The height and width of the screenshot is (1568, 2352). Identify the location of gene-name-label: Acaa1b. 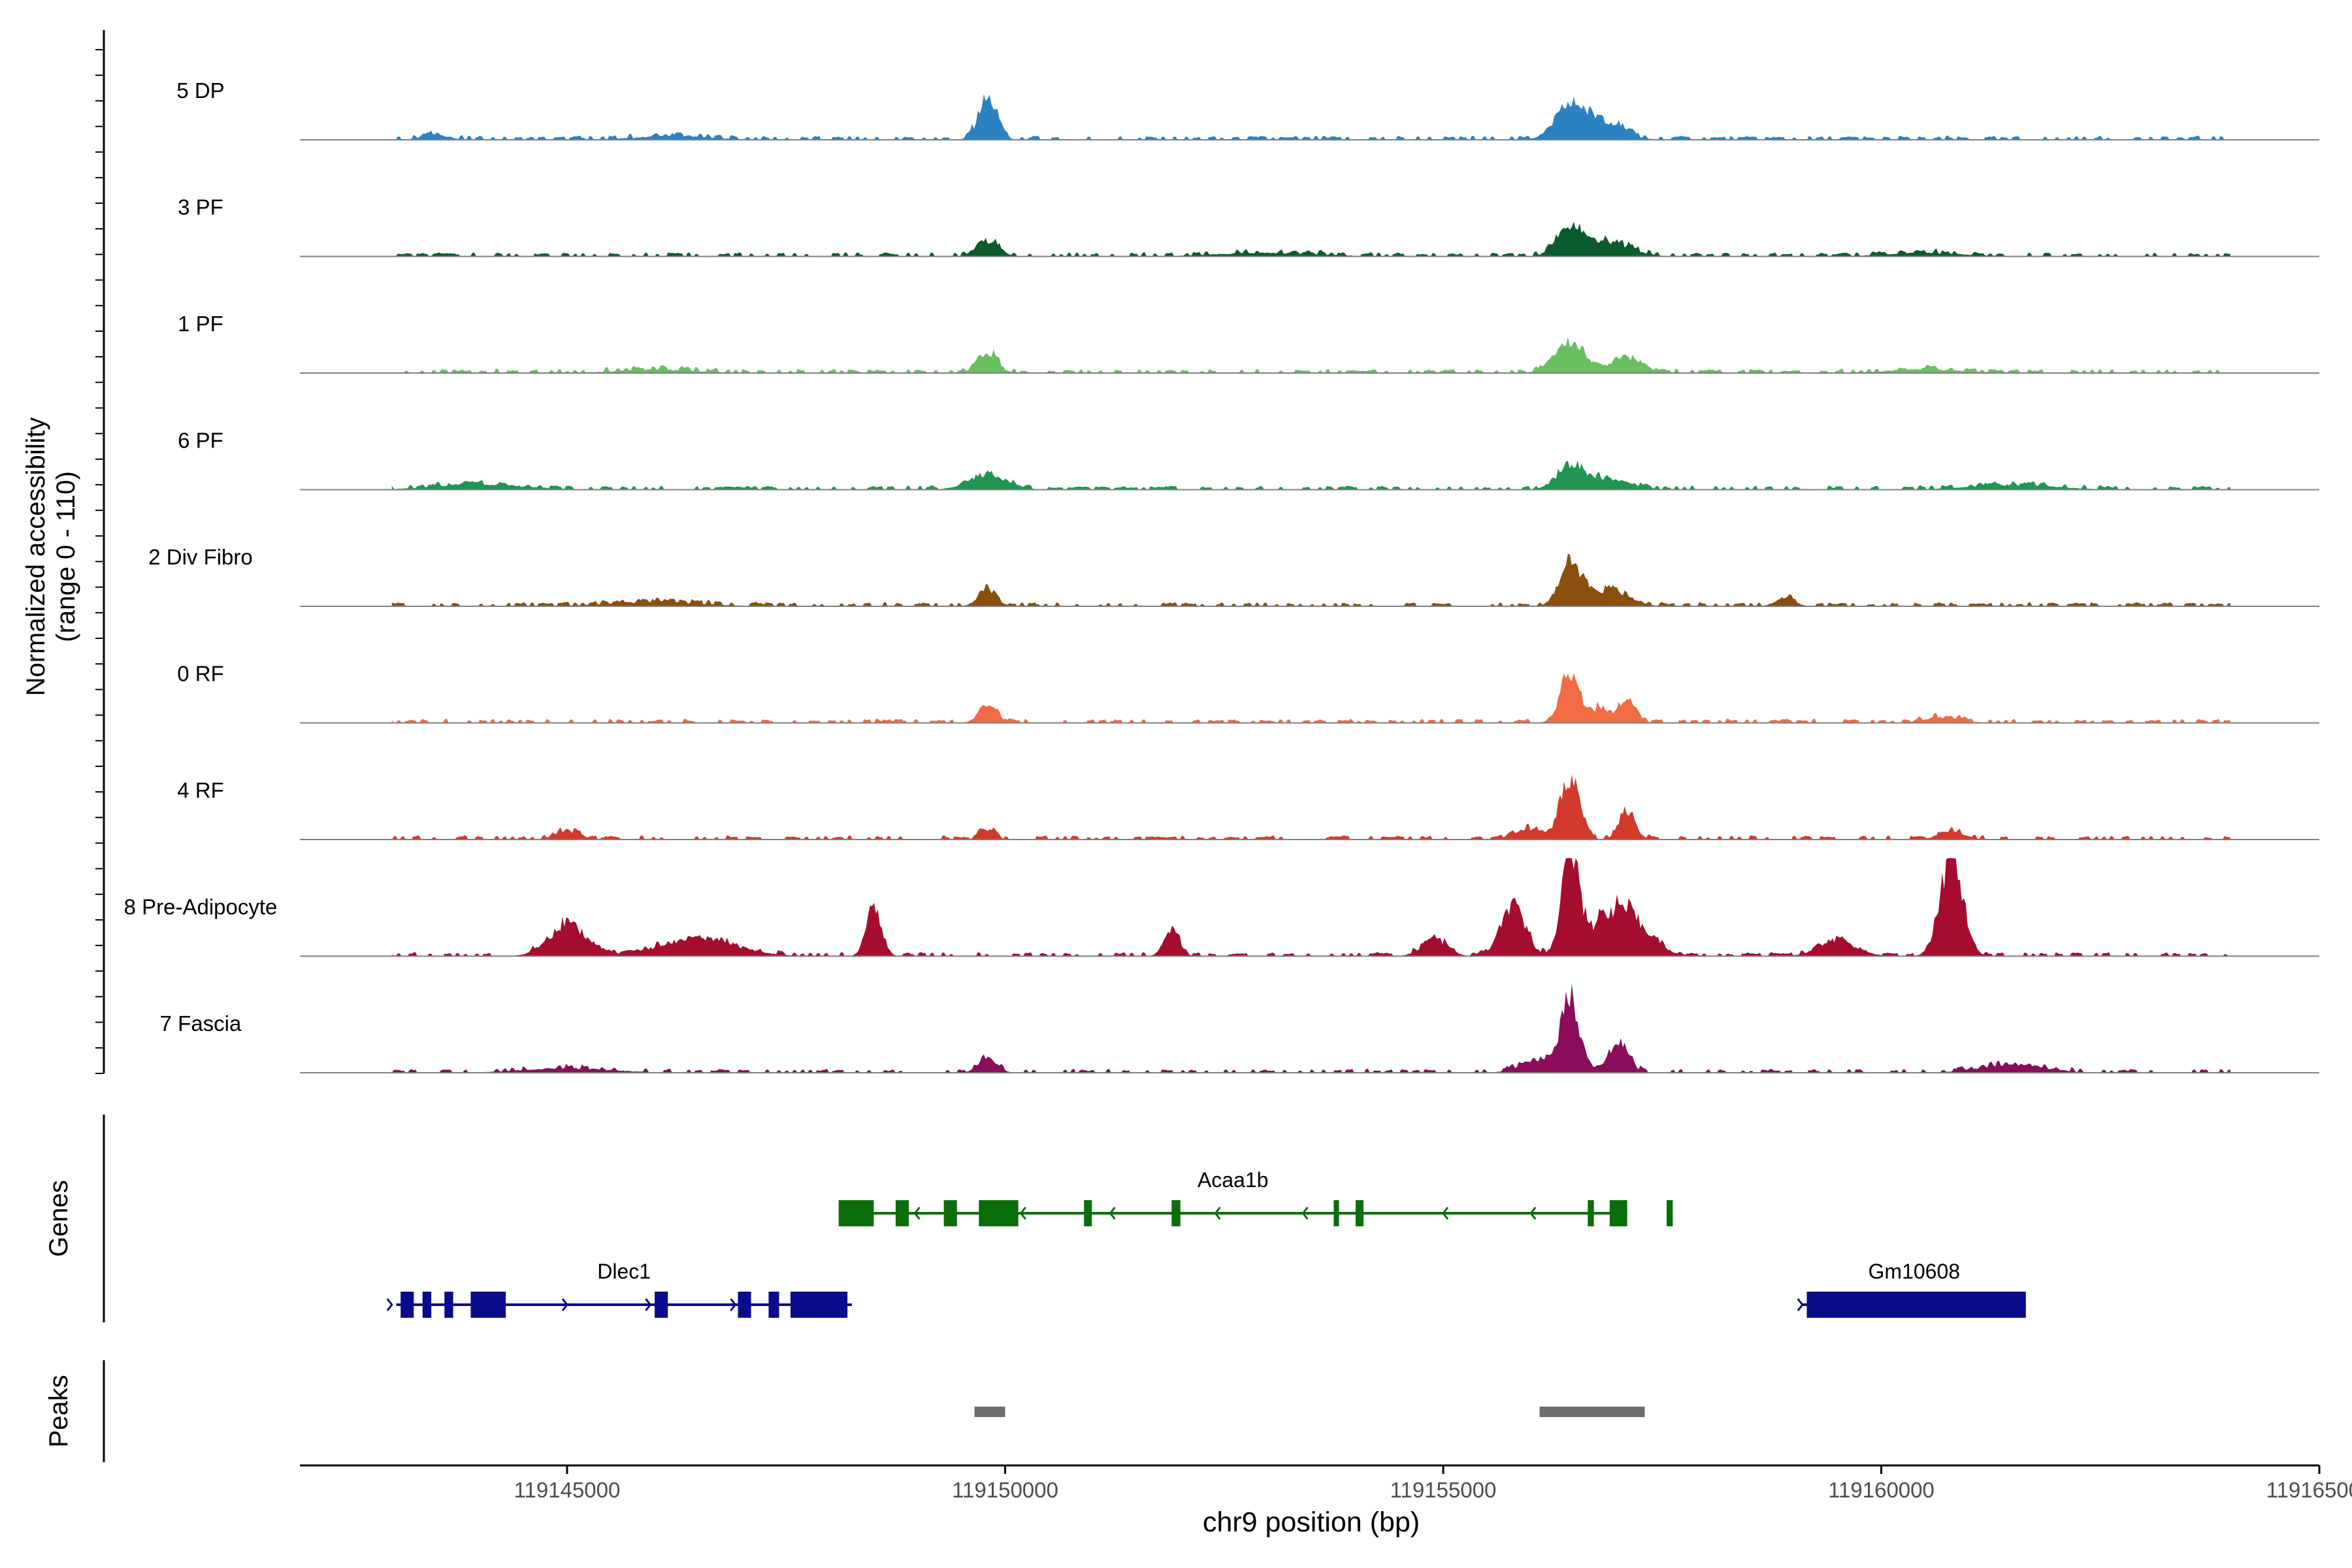
(1233, 1180).